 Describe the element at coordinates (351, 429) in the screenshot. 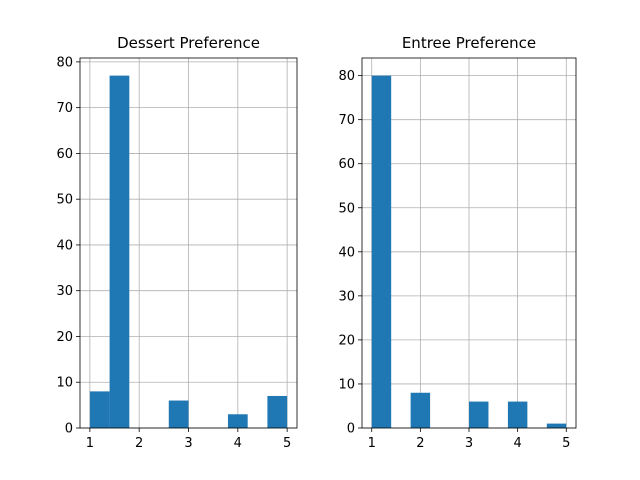

I see `entree-y-tick-label: 0` at that location.